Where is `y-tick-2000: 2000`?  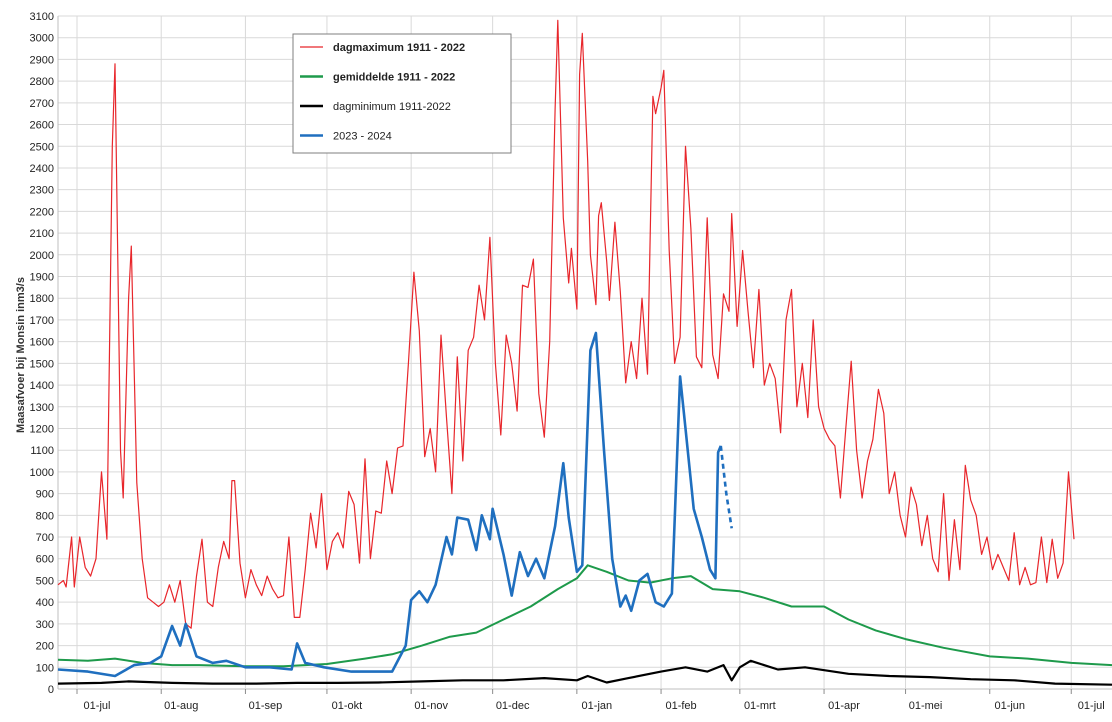
y-tick-2000: 2000 is located at coordinates (42, 256).